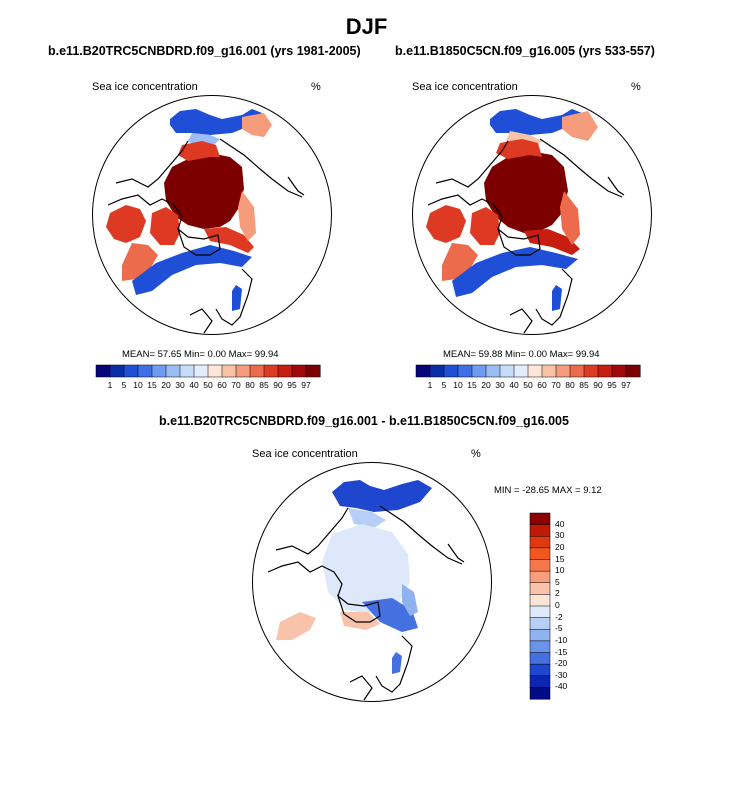 The width and height of the screenshot is (733, 791). I want to click on panel-2-stats: MEAN= 59.88 Min= 0.00 Max= 99.94, so click(521, 354).